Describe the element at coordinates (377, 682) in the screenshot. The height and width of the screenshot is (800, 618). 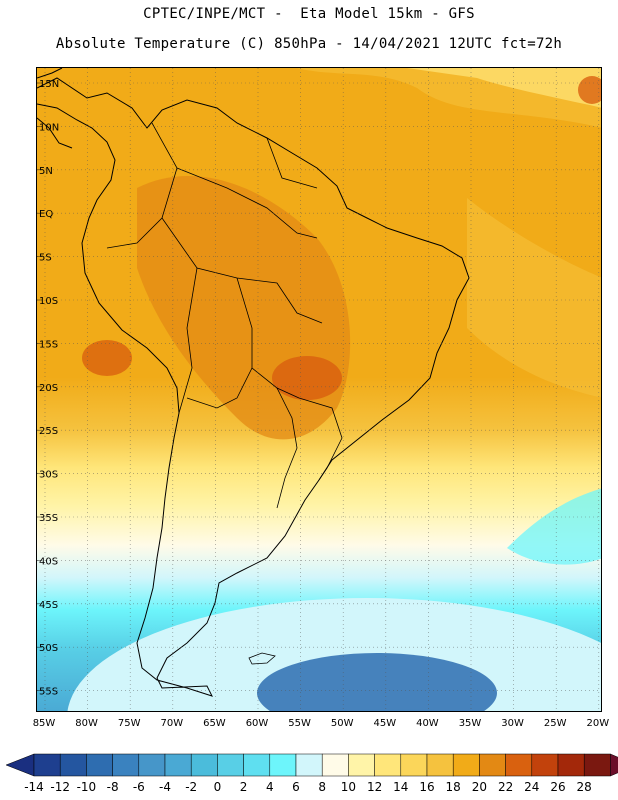
I see `cold-center` at that location.